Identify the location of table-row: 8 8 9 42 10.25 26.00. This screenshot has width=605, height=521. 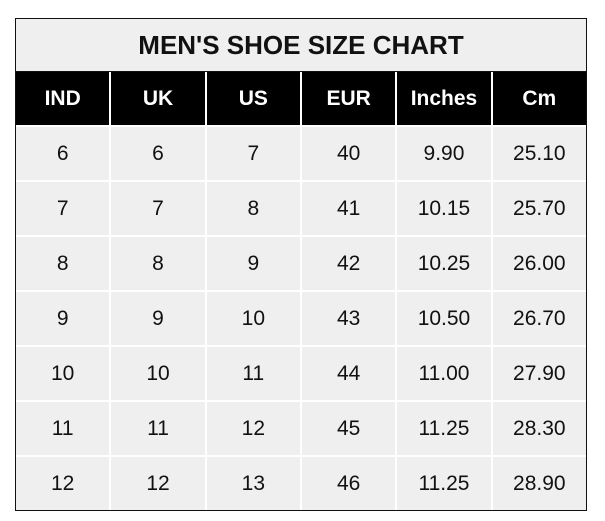
(301, 262).